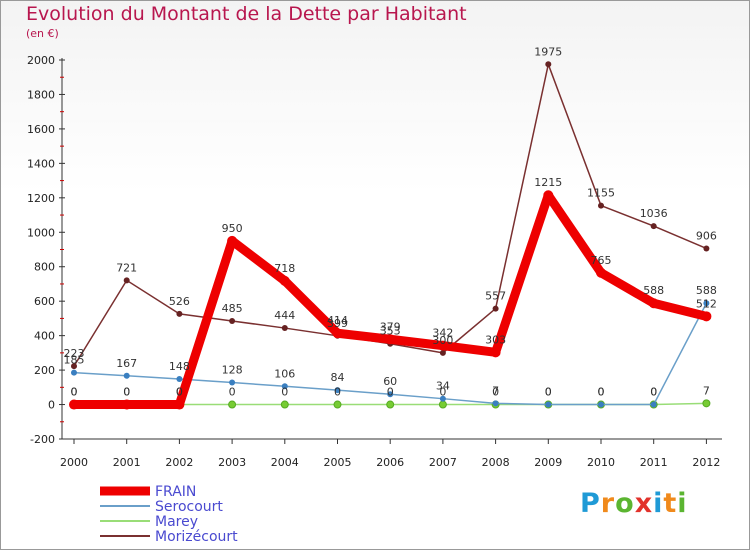 Image resolution: width=750 pixels, height=550 pixels. Describe the element at coordinates (442, 340) in the screenshot. I see `data-label-moriz-court: 300` at that location.